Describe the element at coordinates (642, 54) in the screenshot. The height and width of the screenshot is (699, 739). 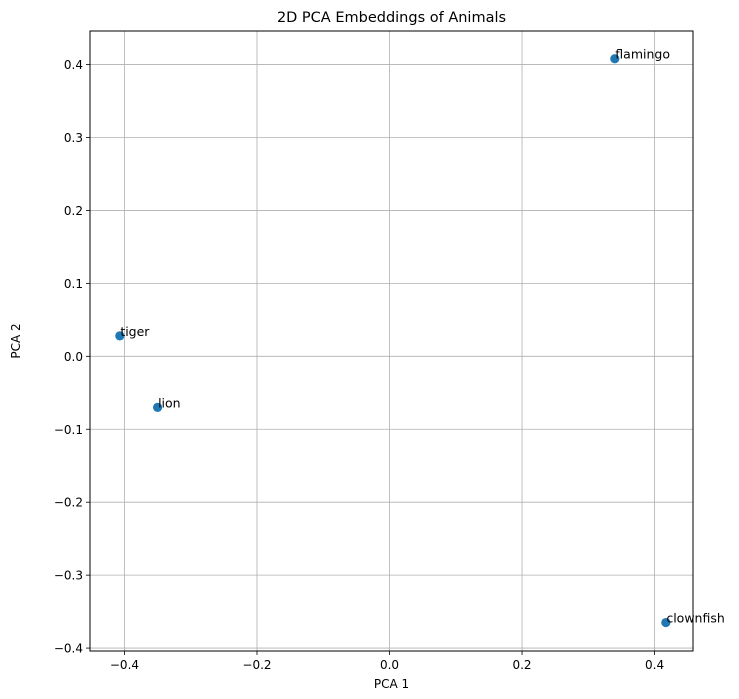
I see `point-label-flamingo: flamingo` at that location.